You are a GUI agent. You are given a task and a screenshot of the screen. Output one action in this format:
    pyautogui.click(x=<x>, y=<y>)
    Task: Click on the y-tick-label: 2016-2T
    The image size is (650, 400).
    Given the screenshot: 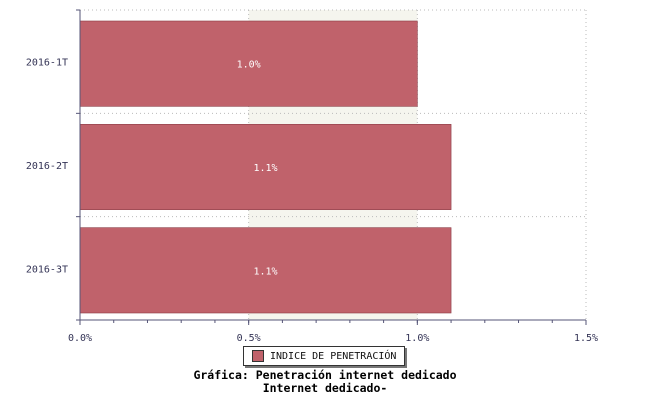 What is the action you would take?
    pyautogui.click(x=47, y=166)
    